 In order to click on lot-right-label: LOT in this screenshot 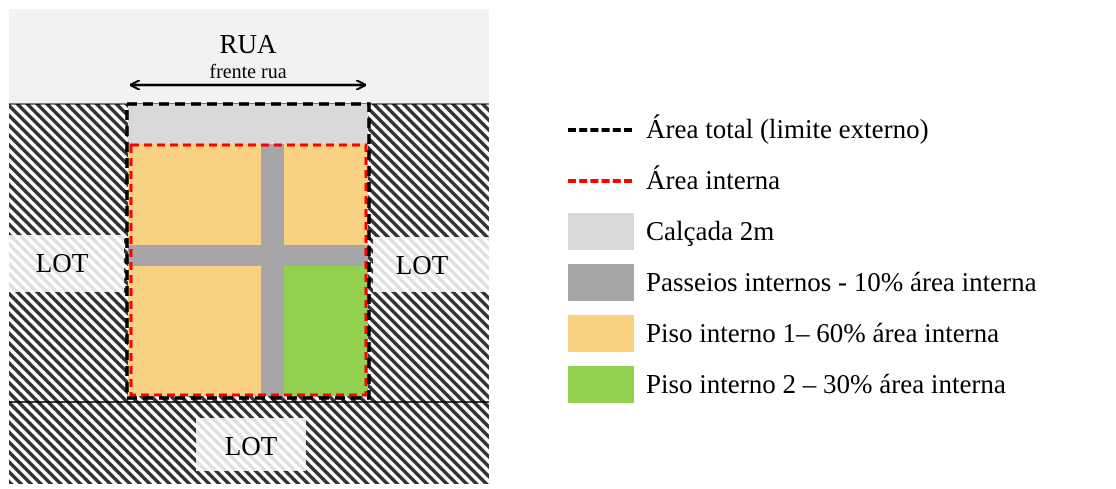, I will do `click(422, 265)`.